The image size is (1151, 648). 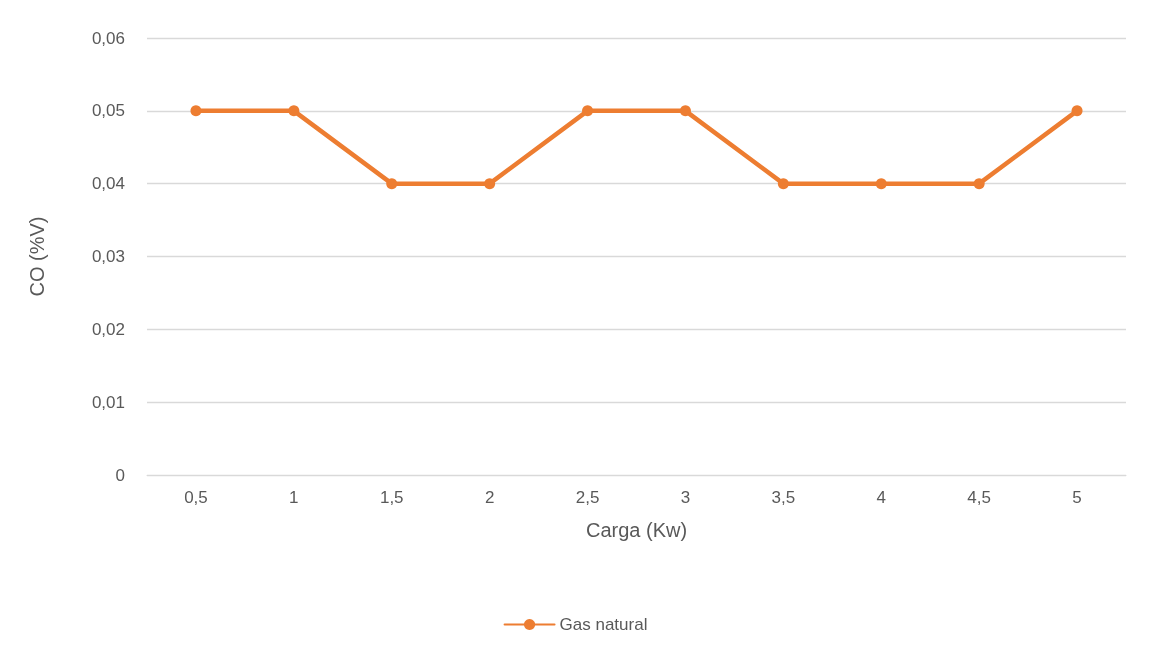 I want to click on x-tick-label: 4, so click(x=881, y=497).